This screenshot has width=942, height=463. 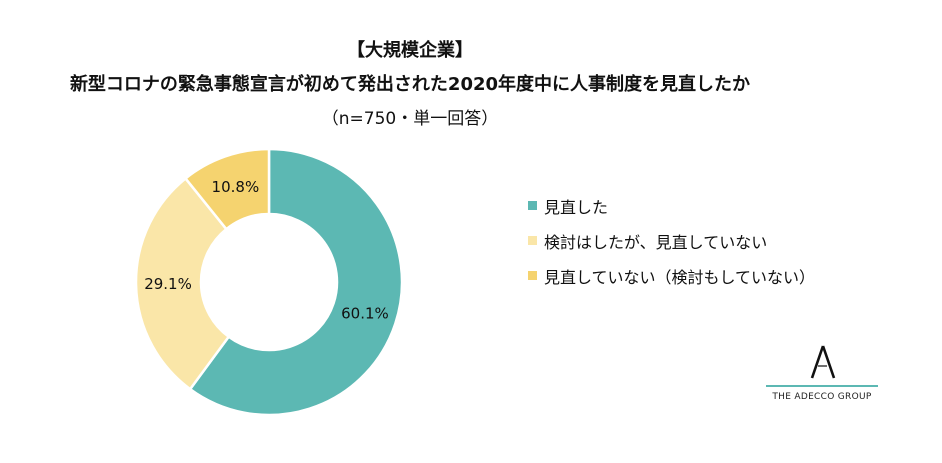 I want to click on logo-text: THE ADECCO GROUP, so click(x=822, y=397).